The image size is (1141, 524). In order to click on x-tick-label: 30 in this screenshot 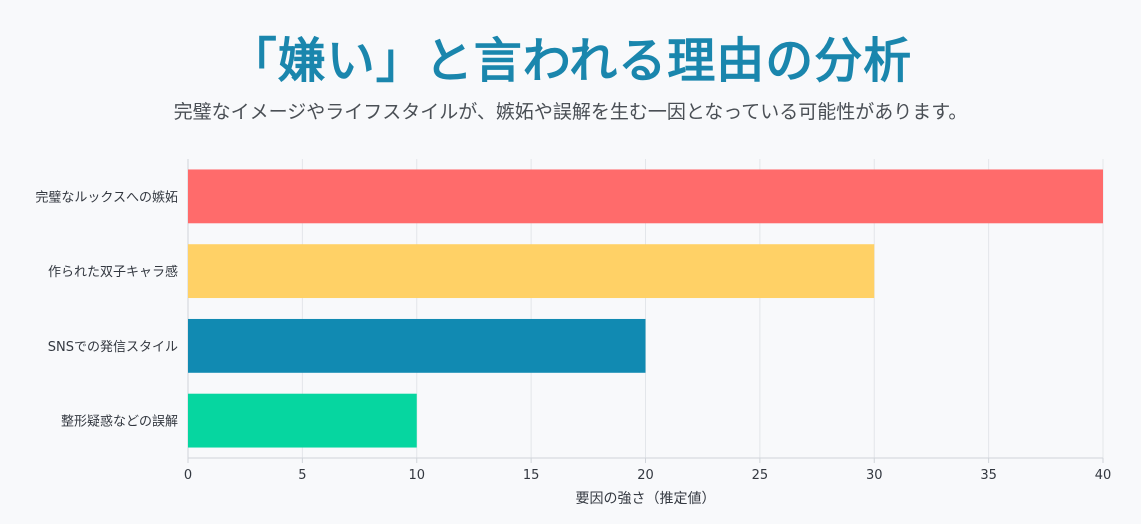, I will do `click(874, 475)`.